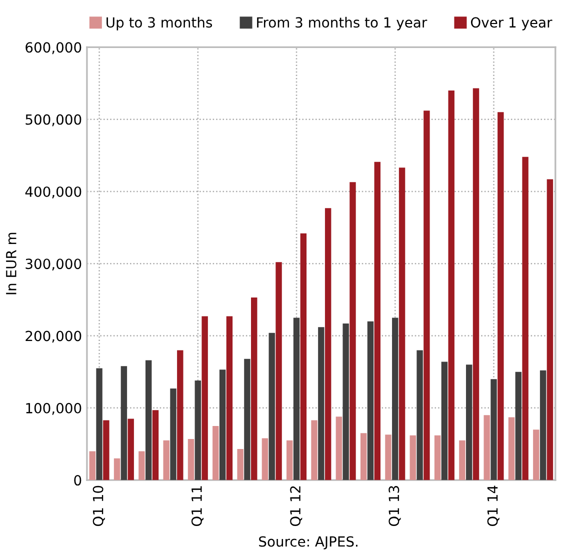 The height and width of the screenshot is (555, 561). What do you see at coordinates (53, 192) in the screenshot?
I see `y-tick-label: 400,000` at bounding box center [53, 192].